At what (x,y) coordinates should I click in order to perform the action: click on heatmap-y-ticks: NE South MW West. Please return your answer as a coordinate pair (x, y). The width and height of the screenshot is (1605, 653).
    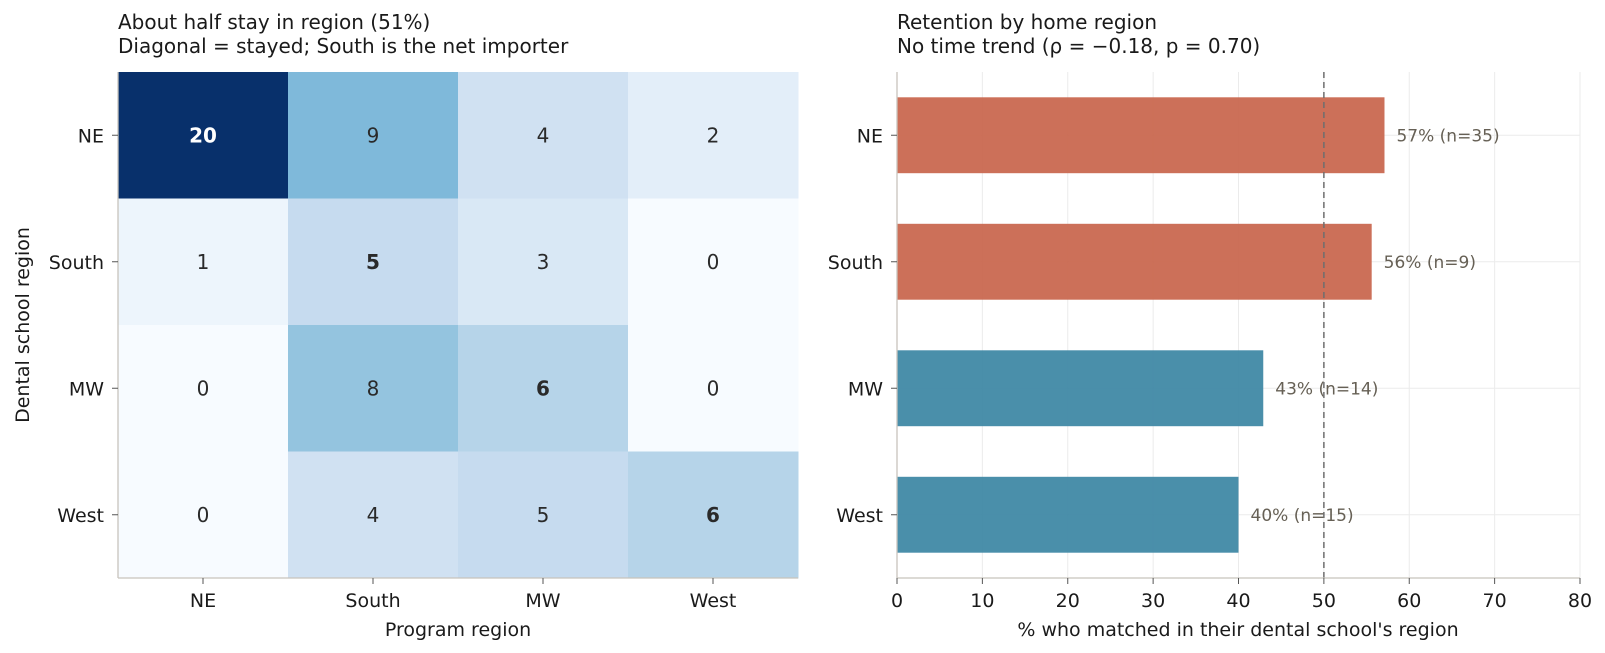
    Looking at the image, I should click on (83, 326).